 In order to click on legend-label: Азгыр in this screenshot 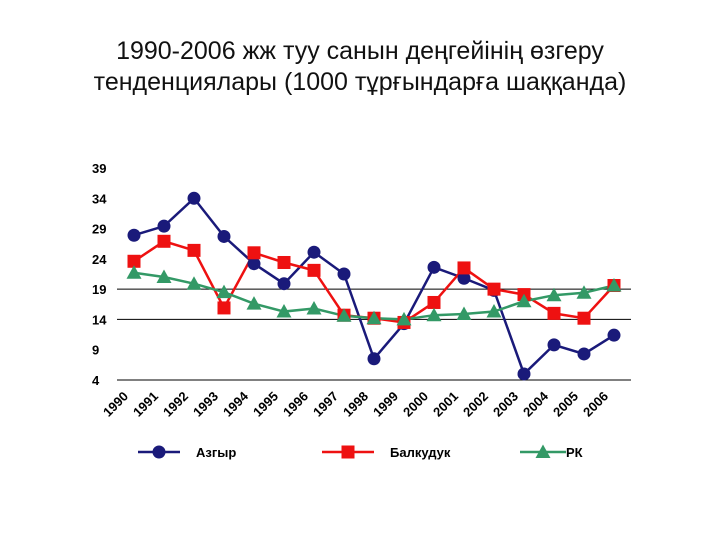, I will do `click(216, 452)`.